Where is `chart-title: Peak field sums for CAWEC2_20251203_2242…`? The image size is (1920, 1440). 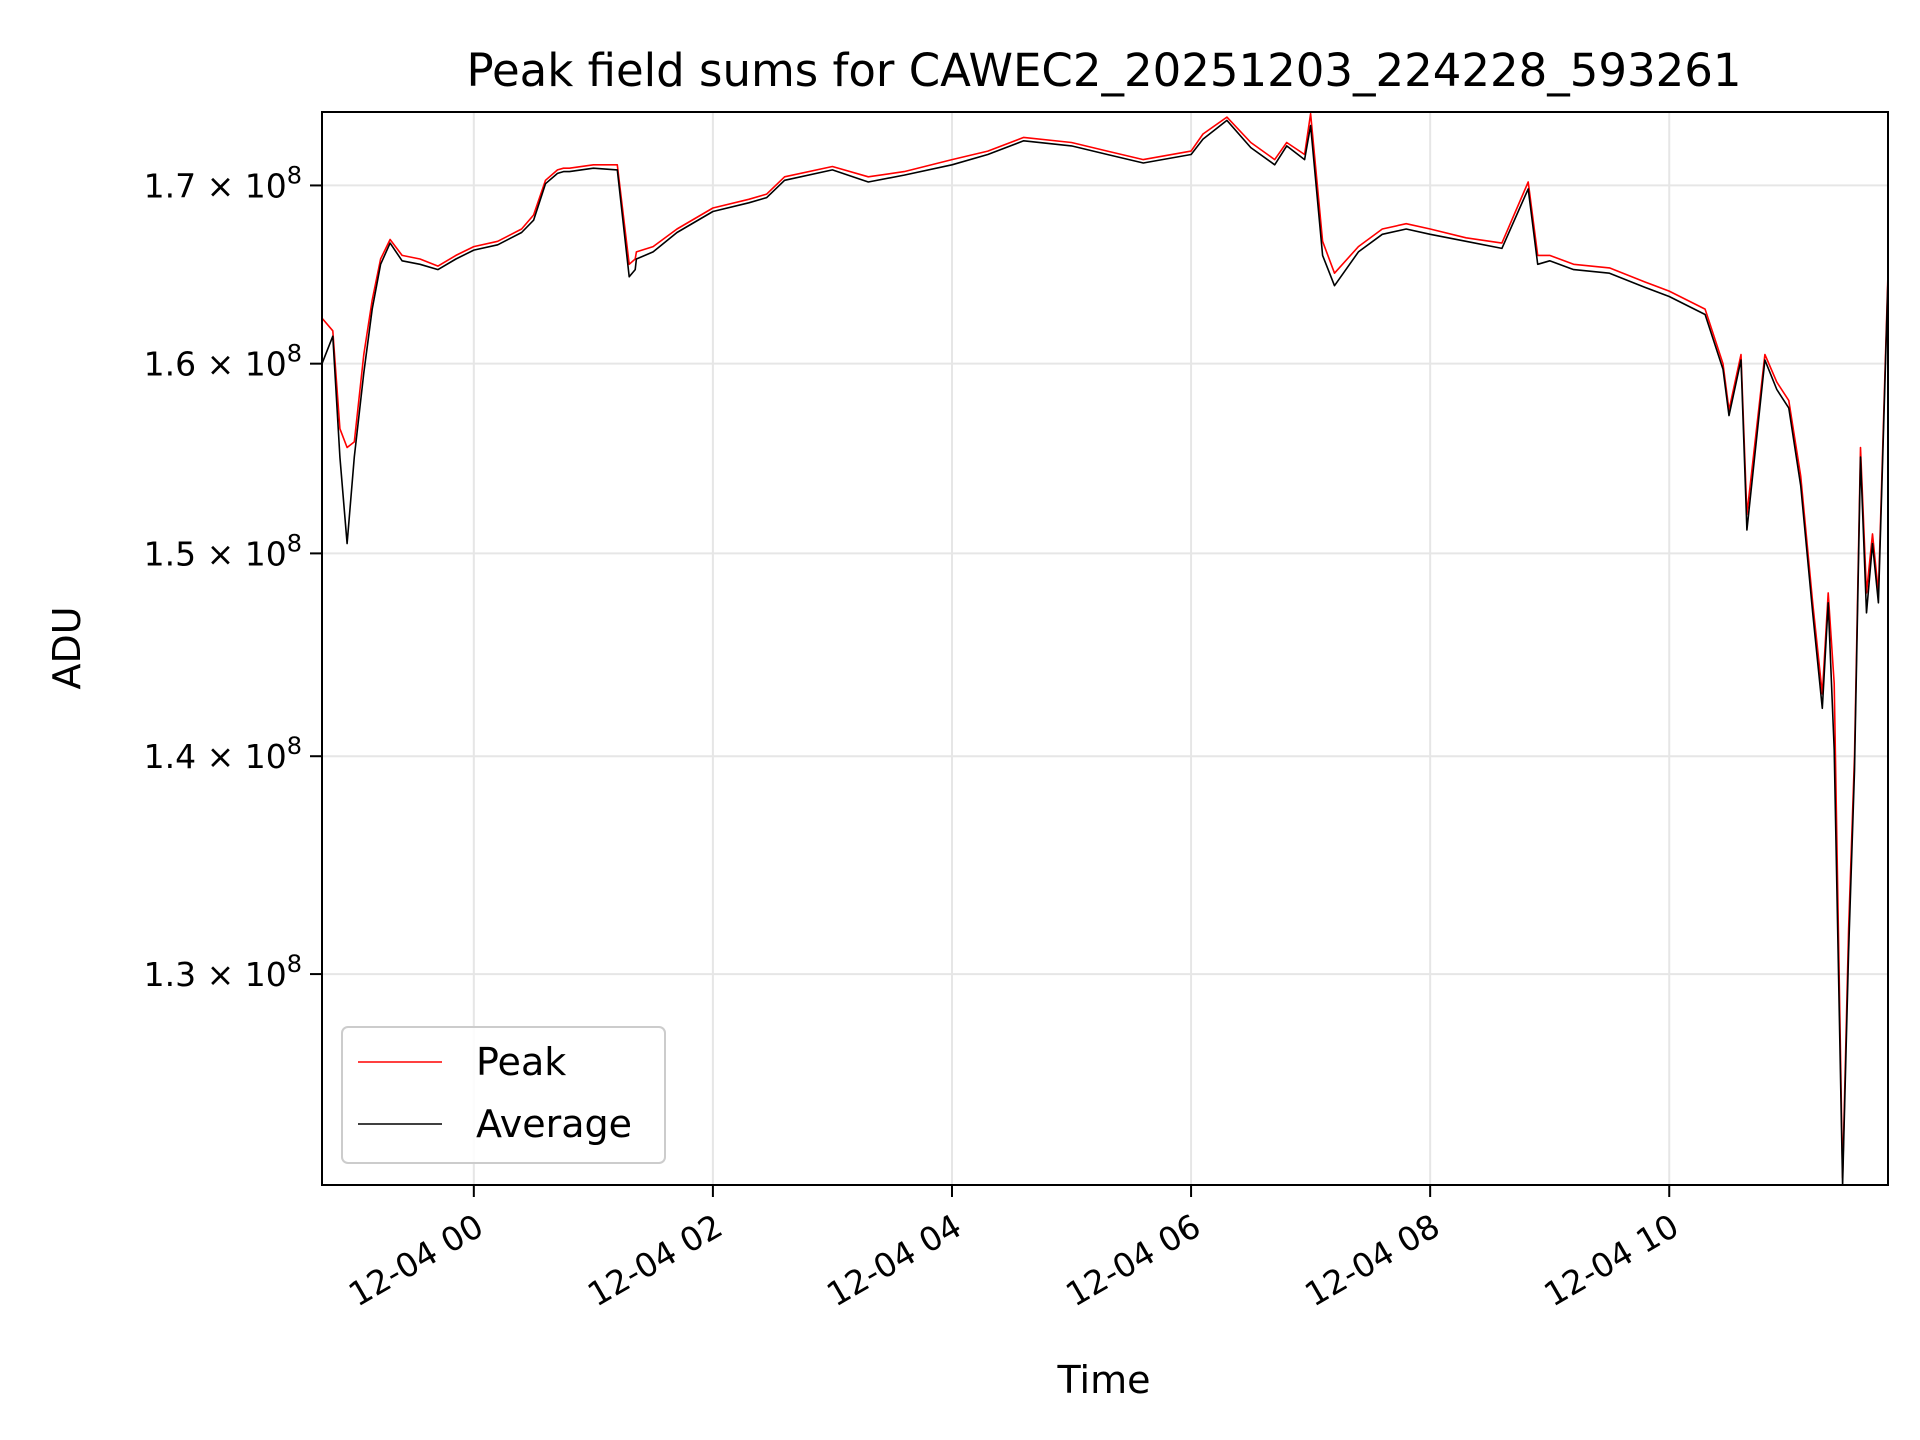 chart-title: Peak field sums for CAWEC2_20251203_2242… is located at coordinates (1103, 70).